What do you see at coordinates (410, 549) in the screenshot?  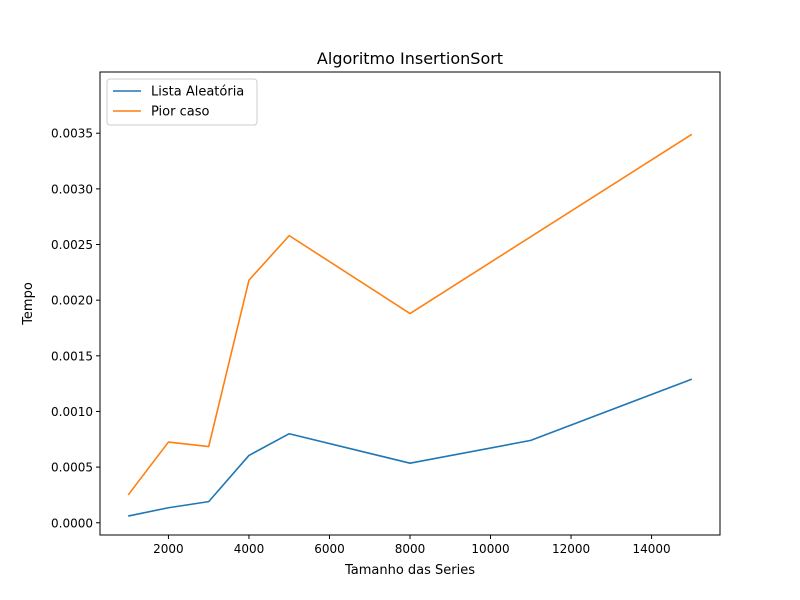 I see `x-tick-label: 8000` at bounding box center [410, 549].